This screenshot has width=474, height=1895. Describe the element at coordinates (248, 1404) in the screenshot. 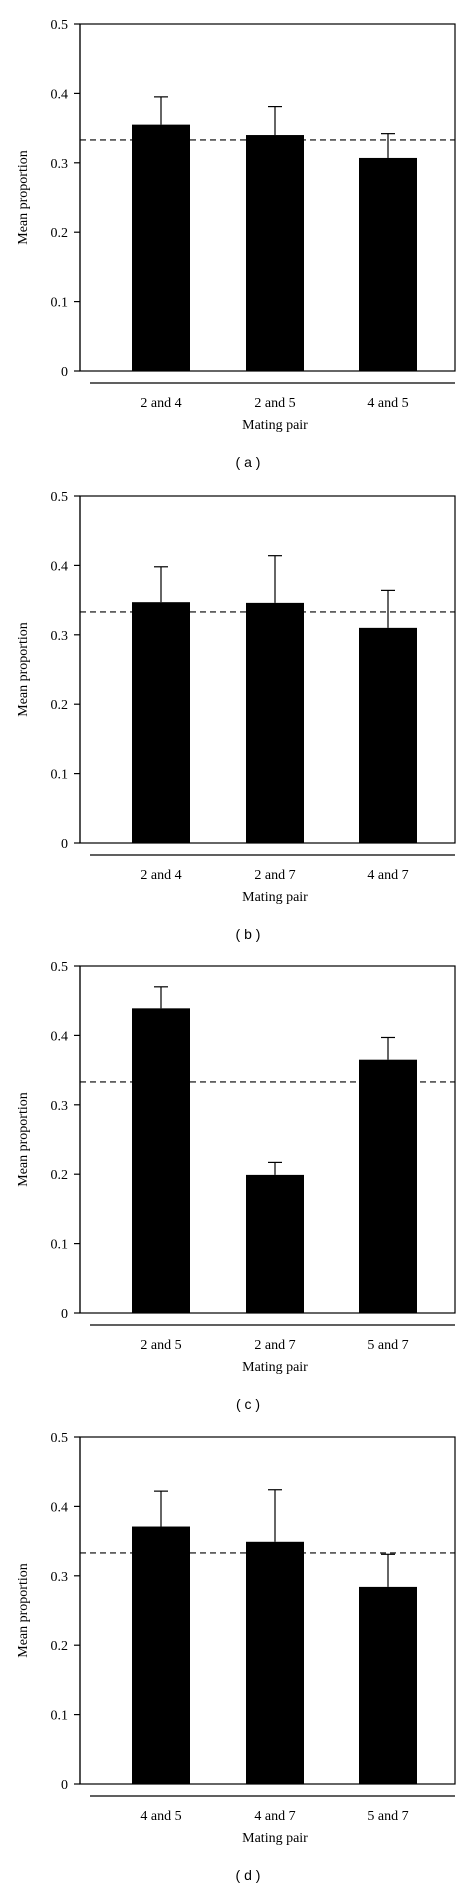

I see `panel-label: ( c )` at that location.